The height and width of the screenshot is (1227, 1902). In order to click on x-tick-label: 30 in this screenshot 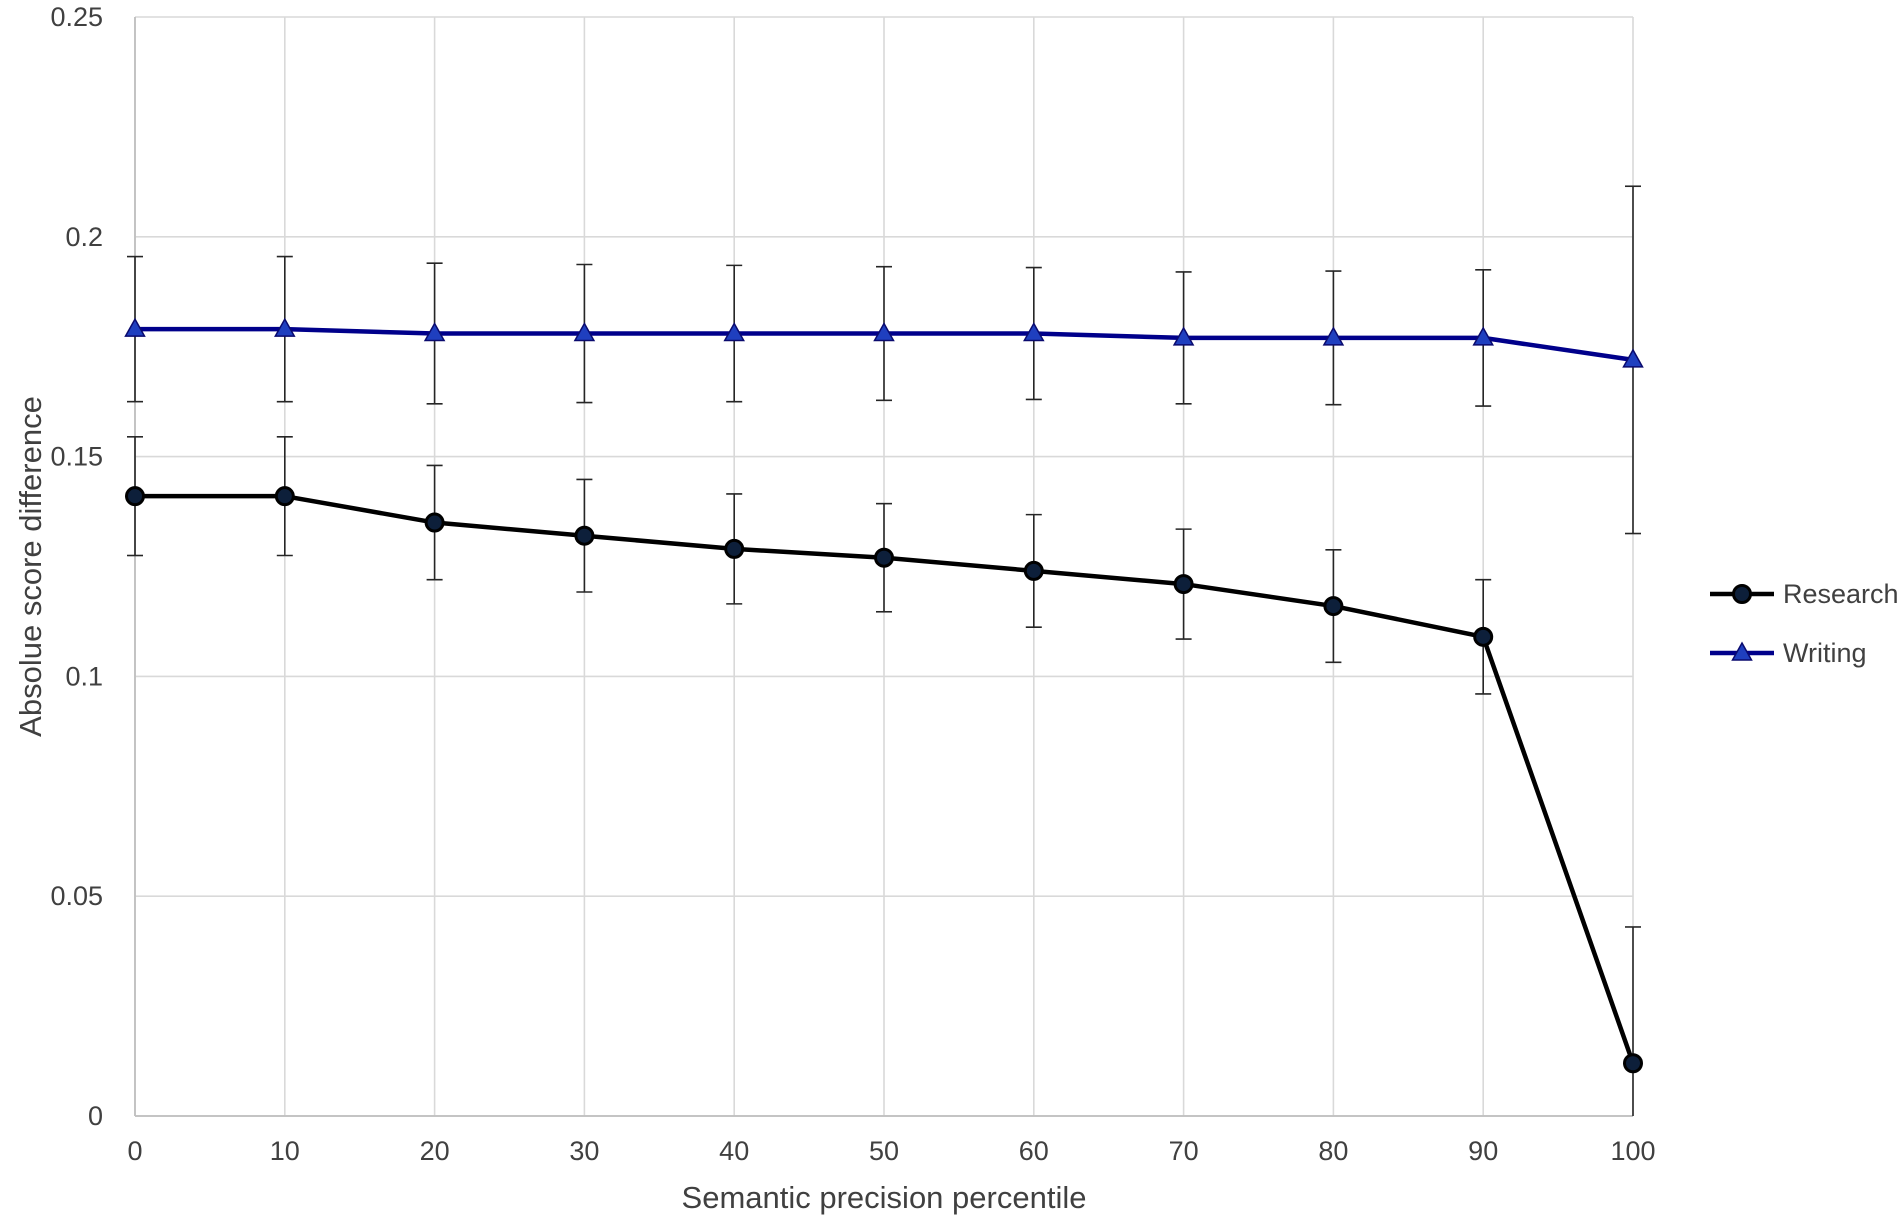, I will do `click(584, 1151)`.